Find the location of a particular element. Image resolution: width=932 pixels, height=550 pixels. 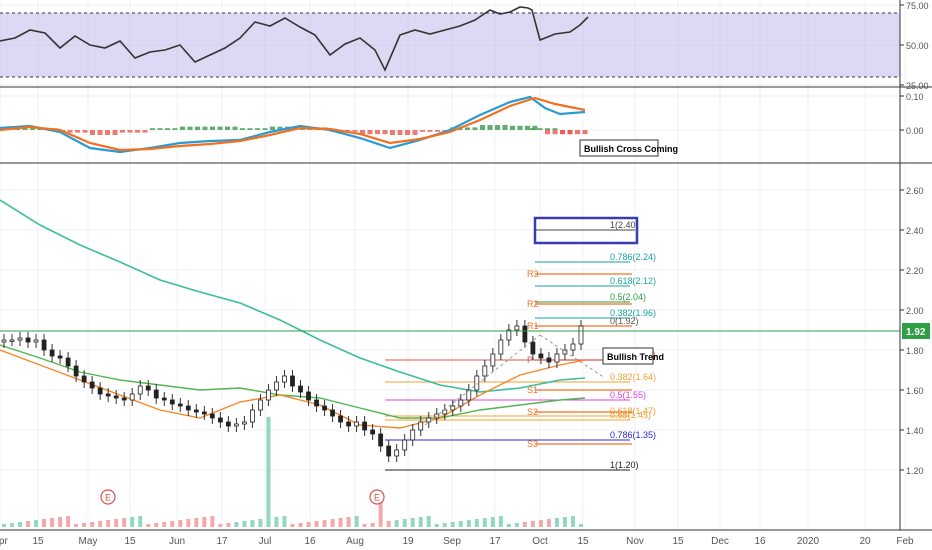

x-tick-label: 16 is located at coordinates (760, 541).